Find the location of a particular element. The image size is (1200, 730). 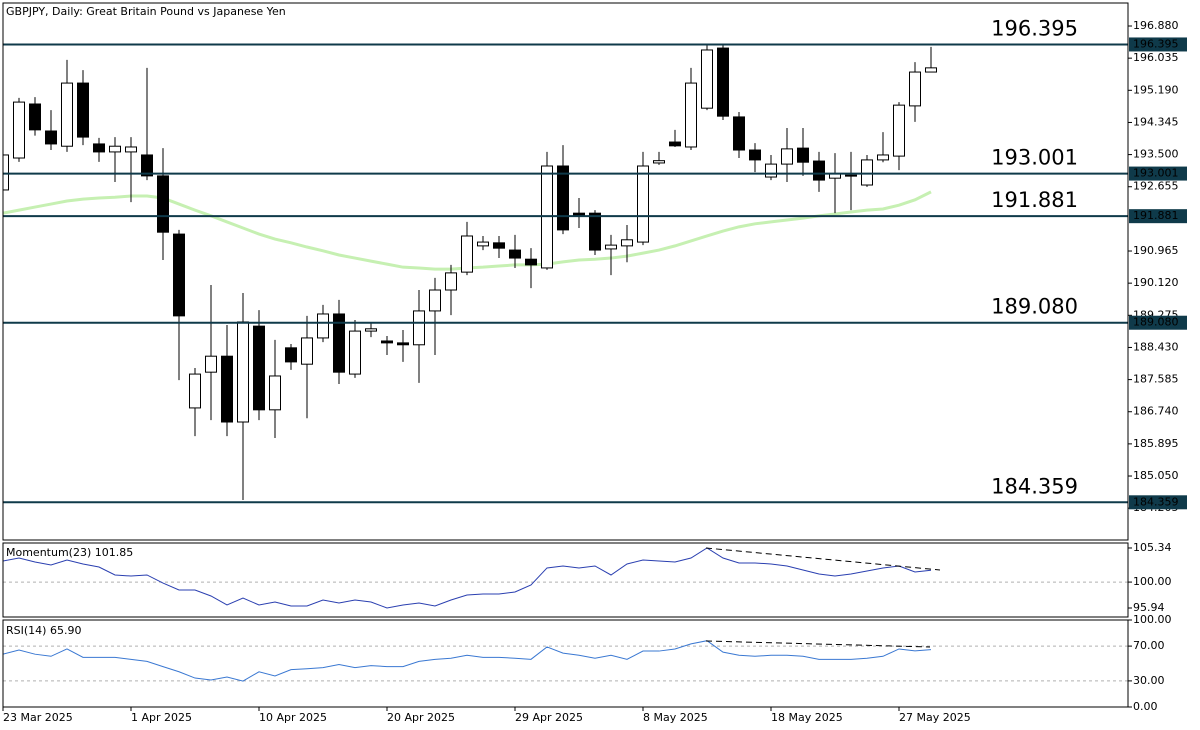

x-tick-label: 29 Apr 2025 is located at coordinates (549, 717).